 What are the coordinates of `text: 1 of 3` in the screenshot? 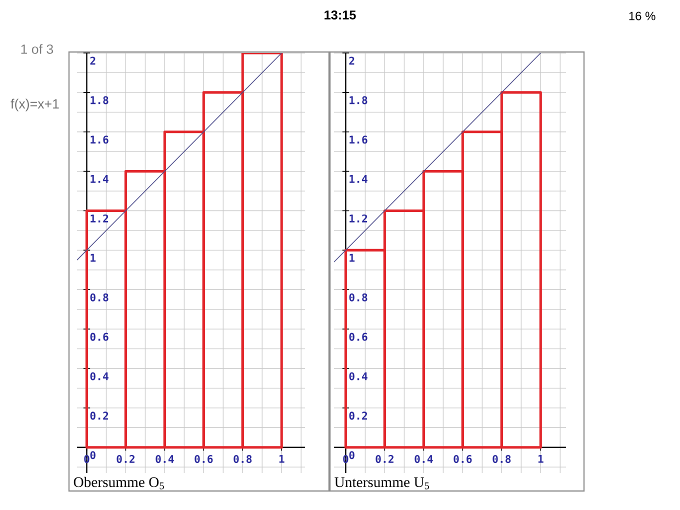 It's located at (37, 49).